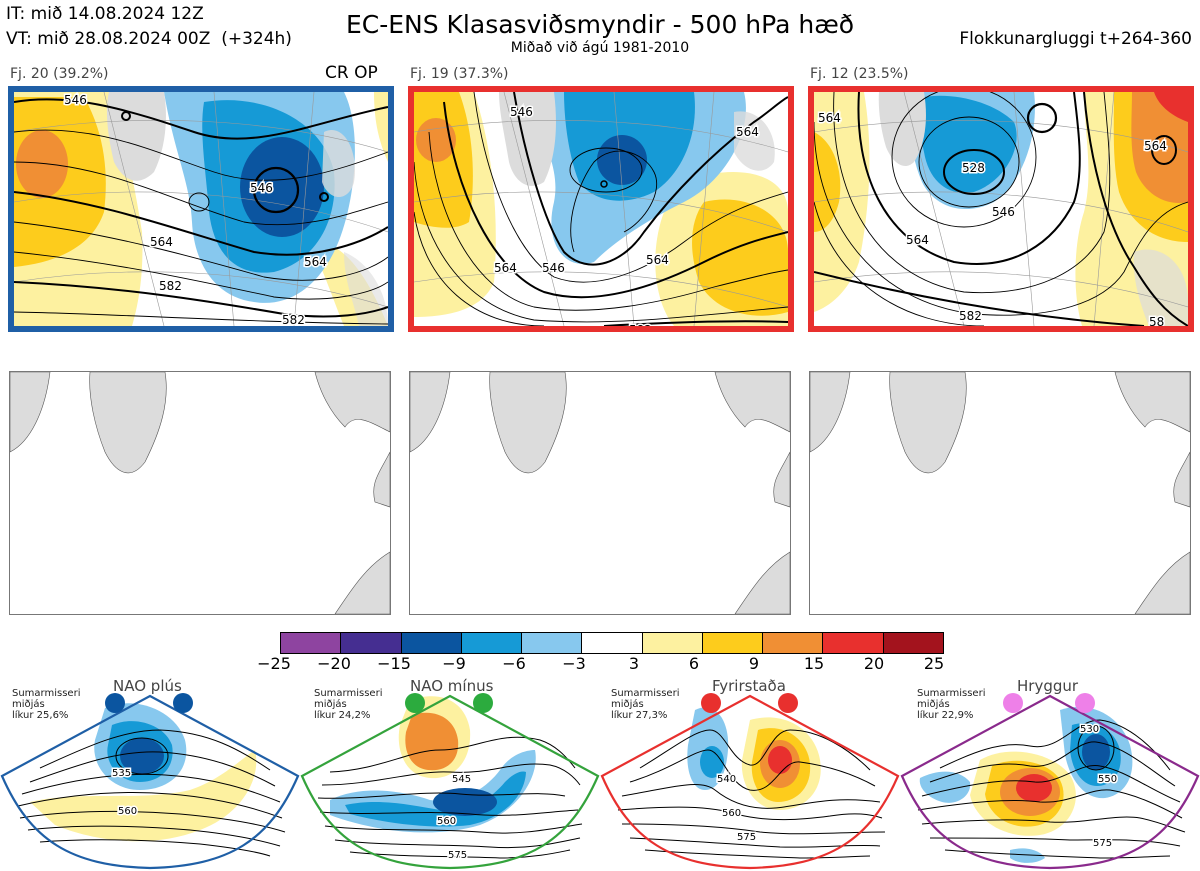 This screenshot has width=1200, height=871. Describe the element at coordinates (150, 780) in the screenshot. I see `regime-1-map: 535 560` at that location.